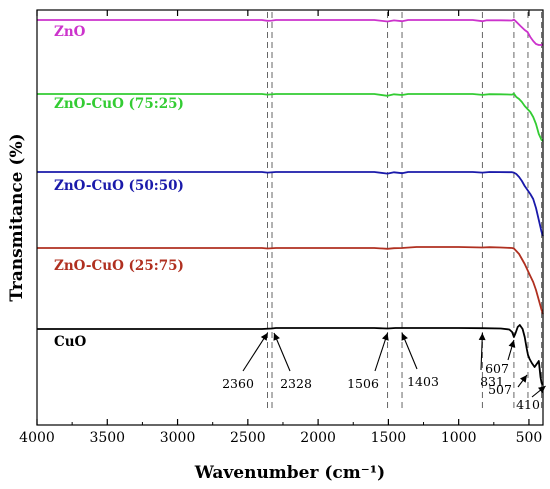  What do you see at coordinates (289, 473) in the screenshot?
I see `x-axis-title: Wavenumber (cm⁻¹)` at bounding box center [289, 473].